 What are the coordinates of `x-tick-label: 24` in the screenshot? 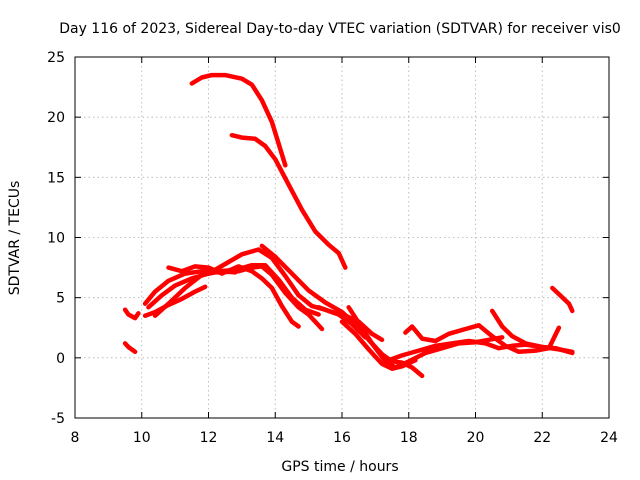 It's located at (609, 438).